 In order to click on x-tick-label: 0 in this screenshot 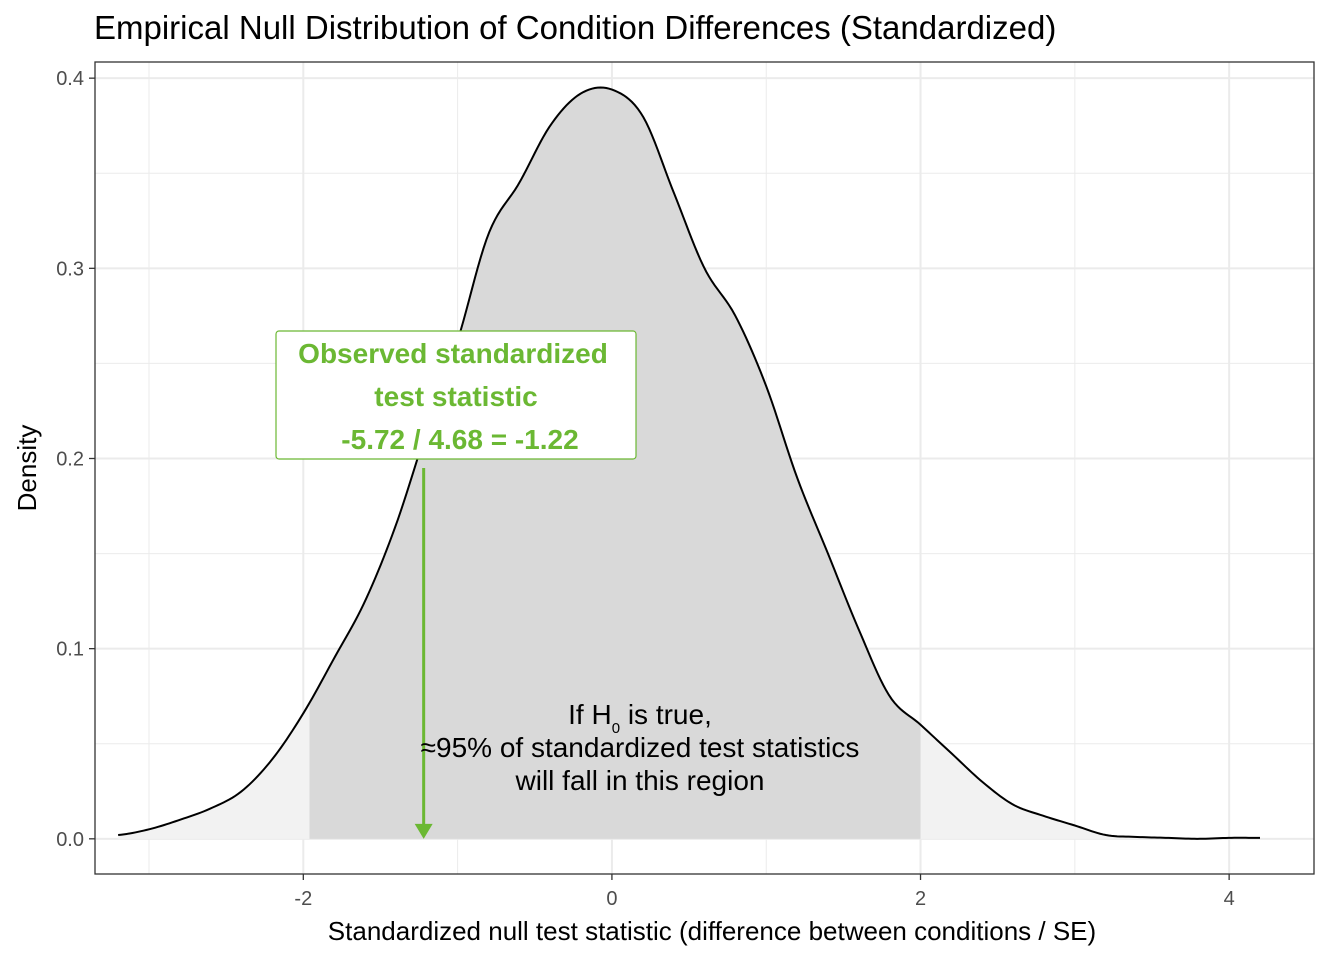, I will do `click(611, 899)`.